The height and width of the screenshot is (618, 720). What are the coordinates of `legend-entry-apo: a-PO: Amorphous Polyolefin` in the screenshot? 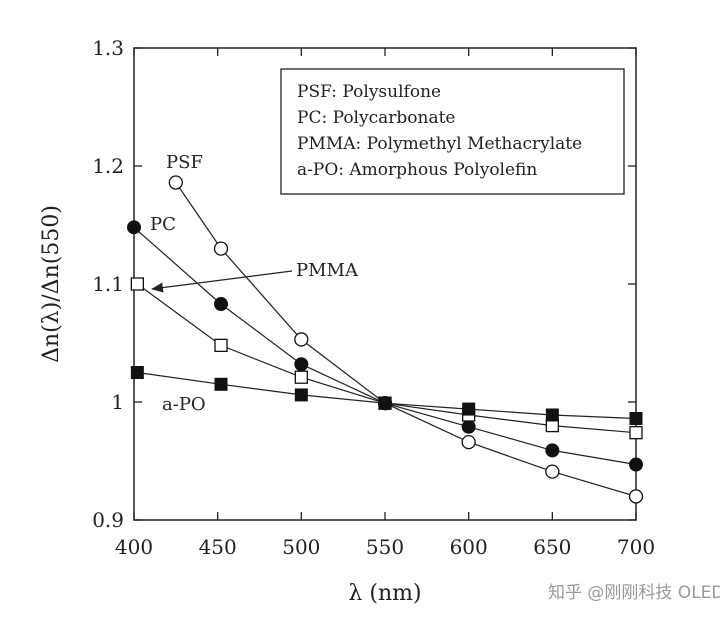 It's located at (417, 170).